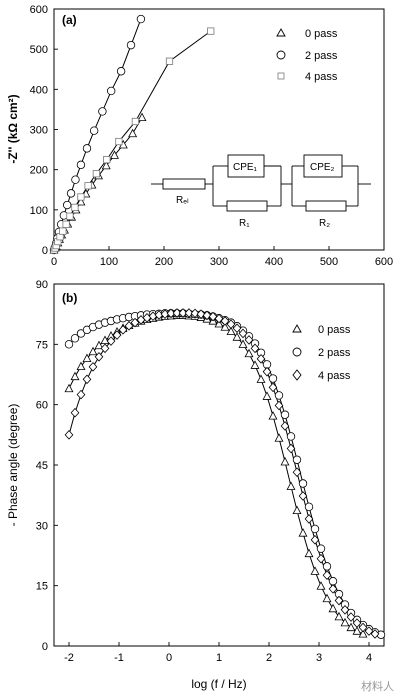 Image resolution: width=400 pixels, height=698 pixels. I want to click on equivalent-circuit-labels: Rₑₗ CPE₁ R₁ CPE₂ R₂, so click(255, 195).